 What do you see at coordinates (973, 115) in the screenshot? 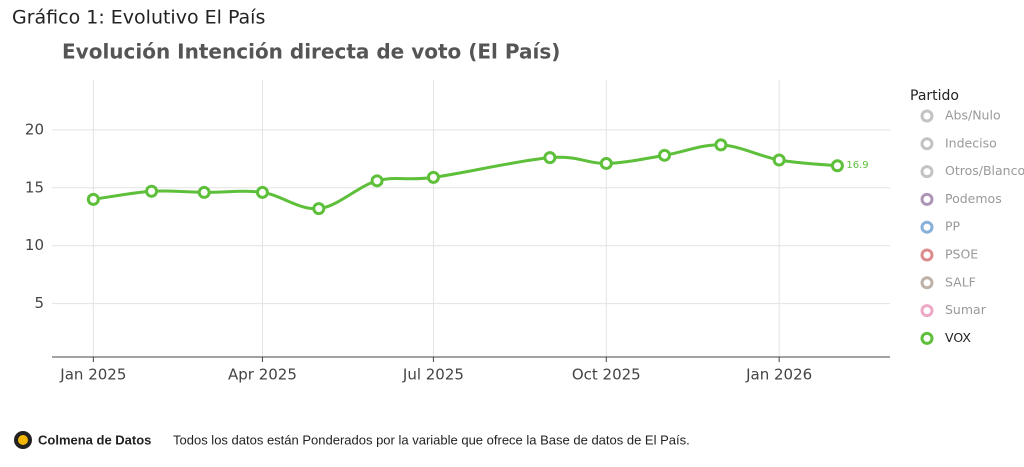
I see `legend-item: Abs/Nulo` at bounding box center [973, 115].